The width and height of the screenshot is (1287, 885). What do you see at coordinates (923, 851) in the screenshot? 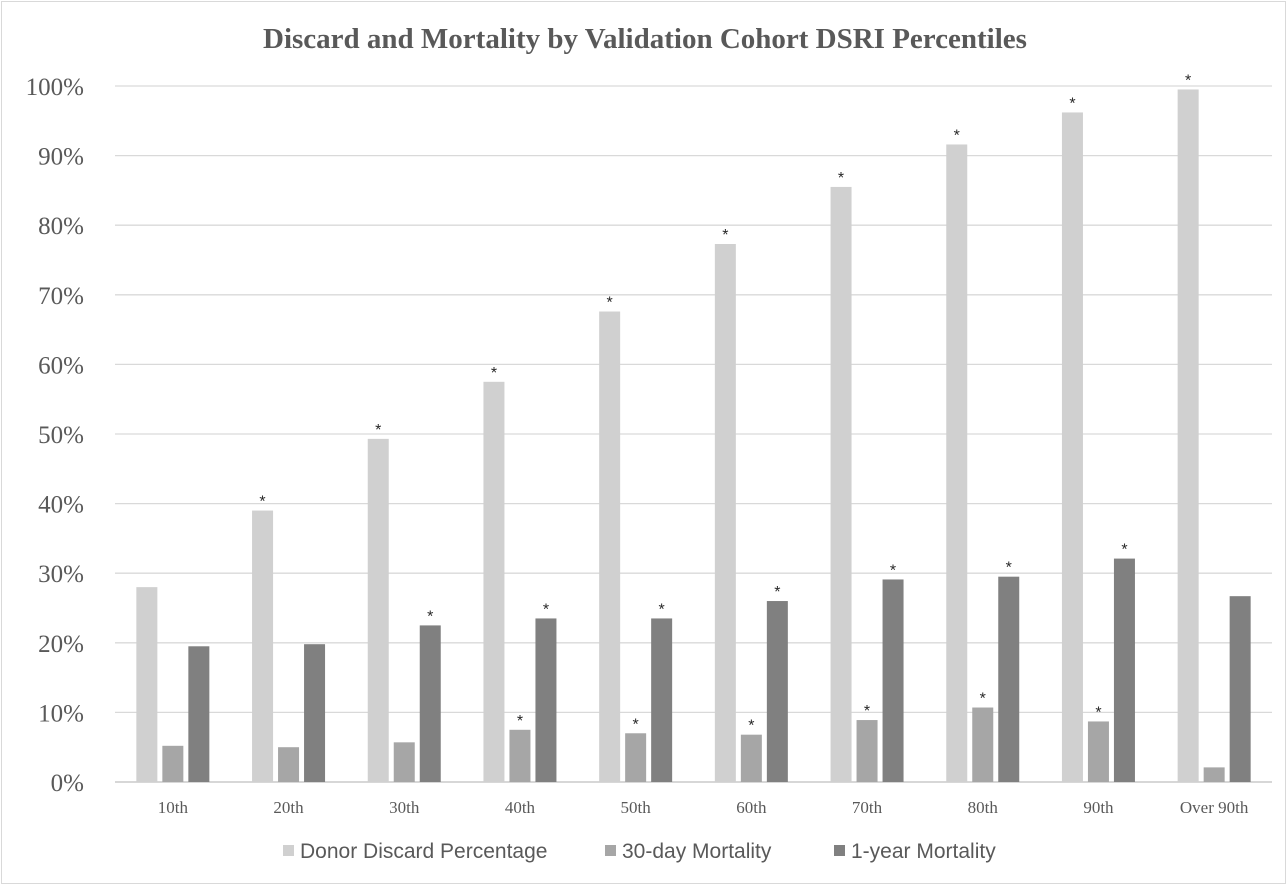
I see `legend-label: 1-year Mortality` at bounding box center [923, 851].